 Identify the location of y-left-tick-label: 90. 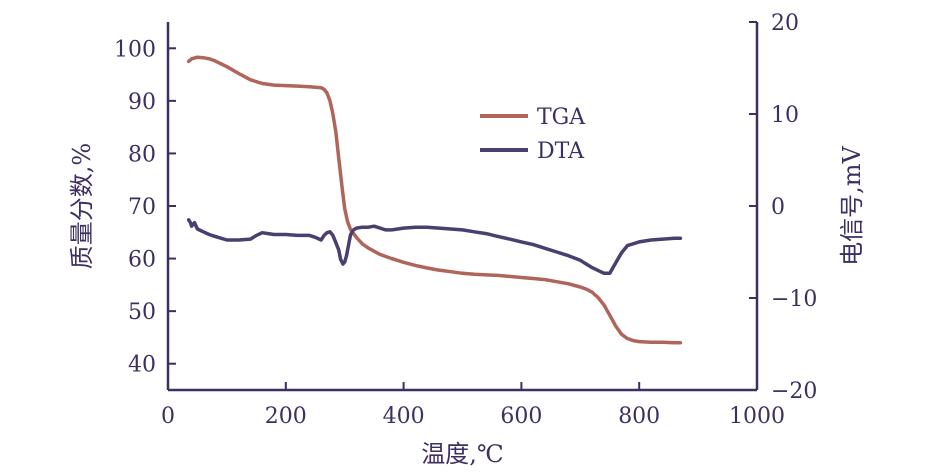
(142, 102).